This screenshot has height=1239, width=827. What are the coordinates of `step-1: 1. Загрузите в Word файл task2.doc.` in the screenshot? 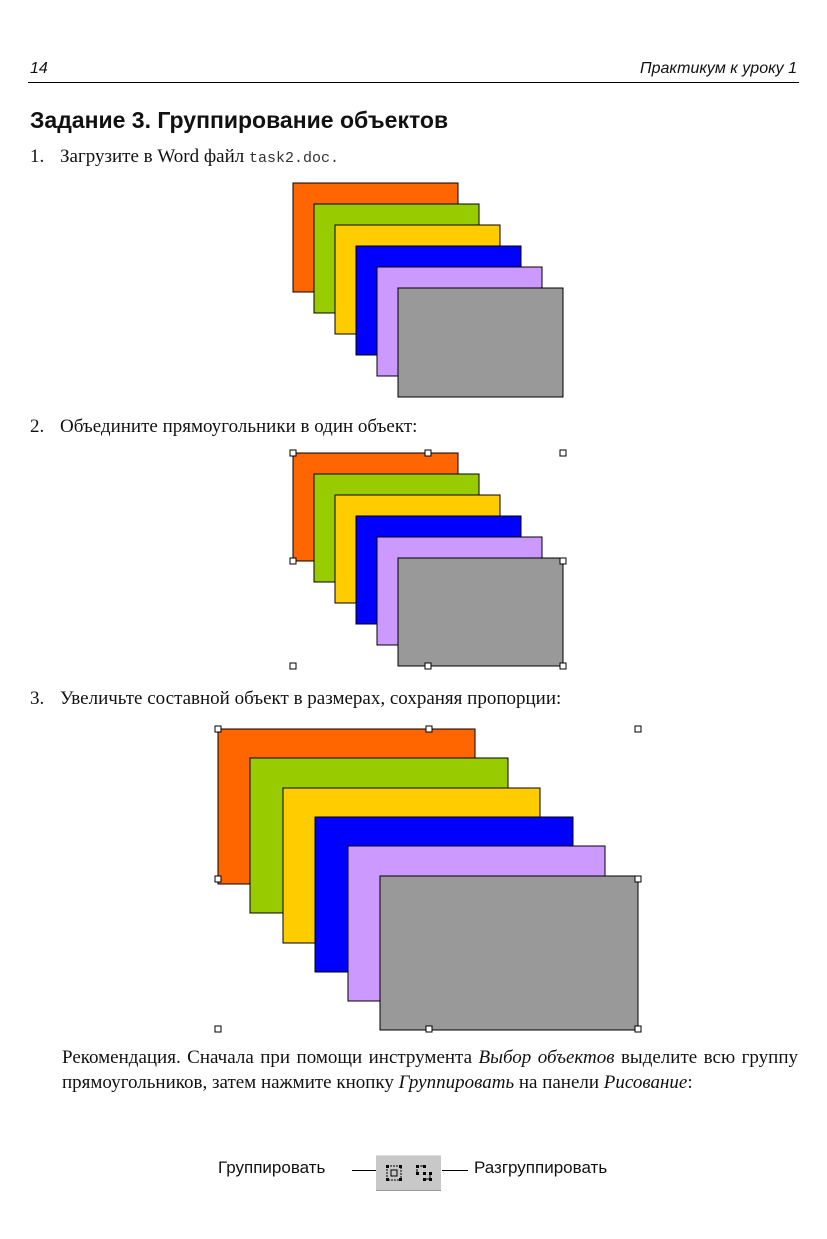 It's located at (184, 157).